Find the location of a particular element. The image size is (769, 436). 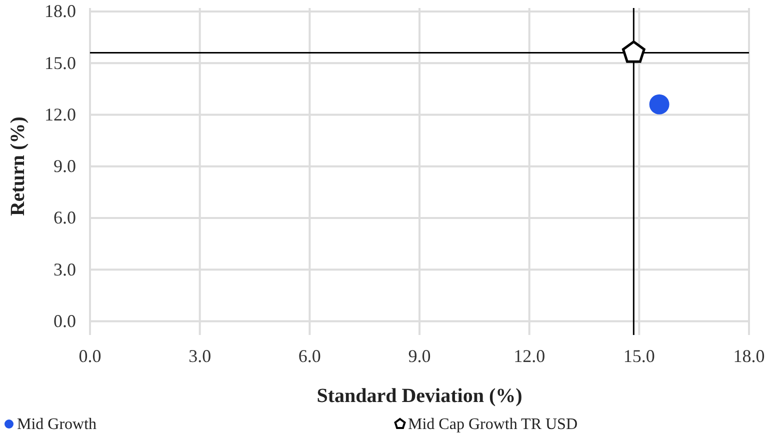

y-tick-label: 18.0 is located at coordinates (60, 11).